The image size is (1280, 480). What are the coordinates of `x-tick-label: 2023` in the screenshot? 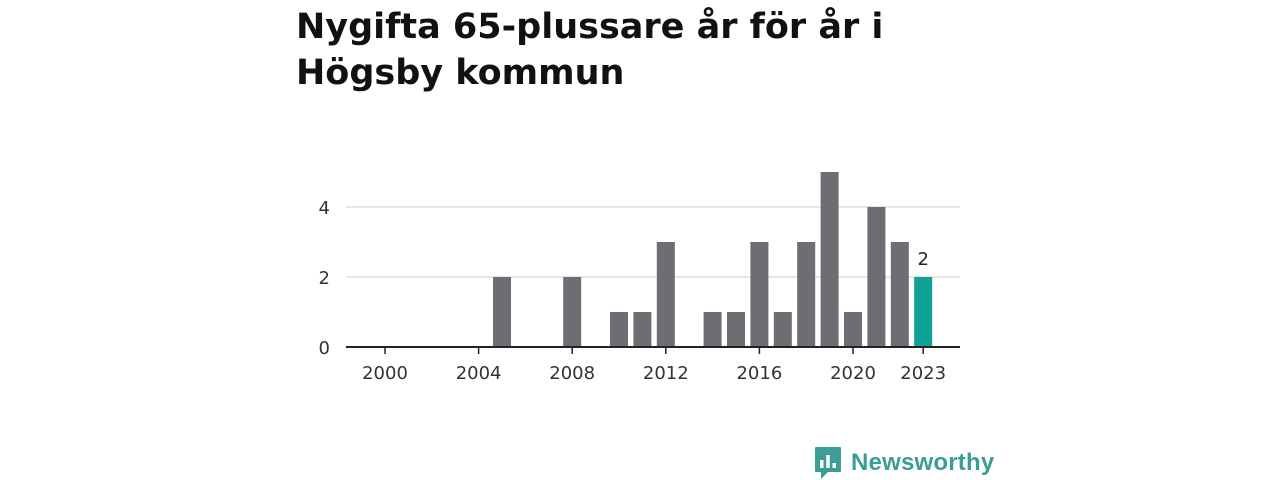 It's located at (923, 373).